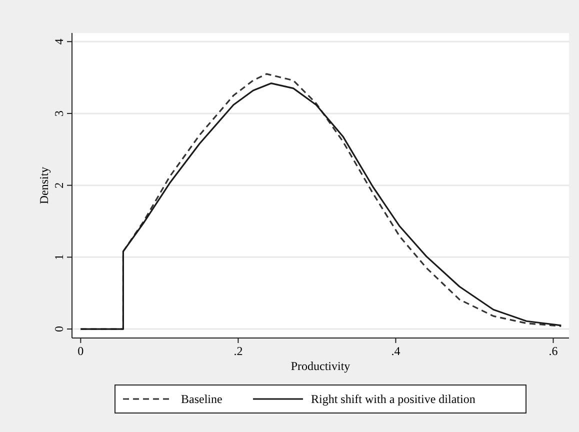  I want to click on x-axis-title: Productivity, so click(320, 366).